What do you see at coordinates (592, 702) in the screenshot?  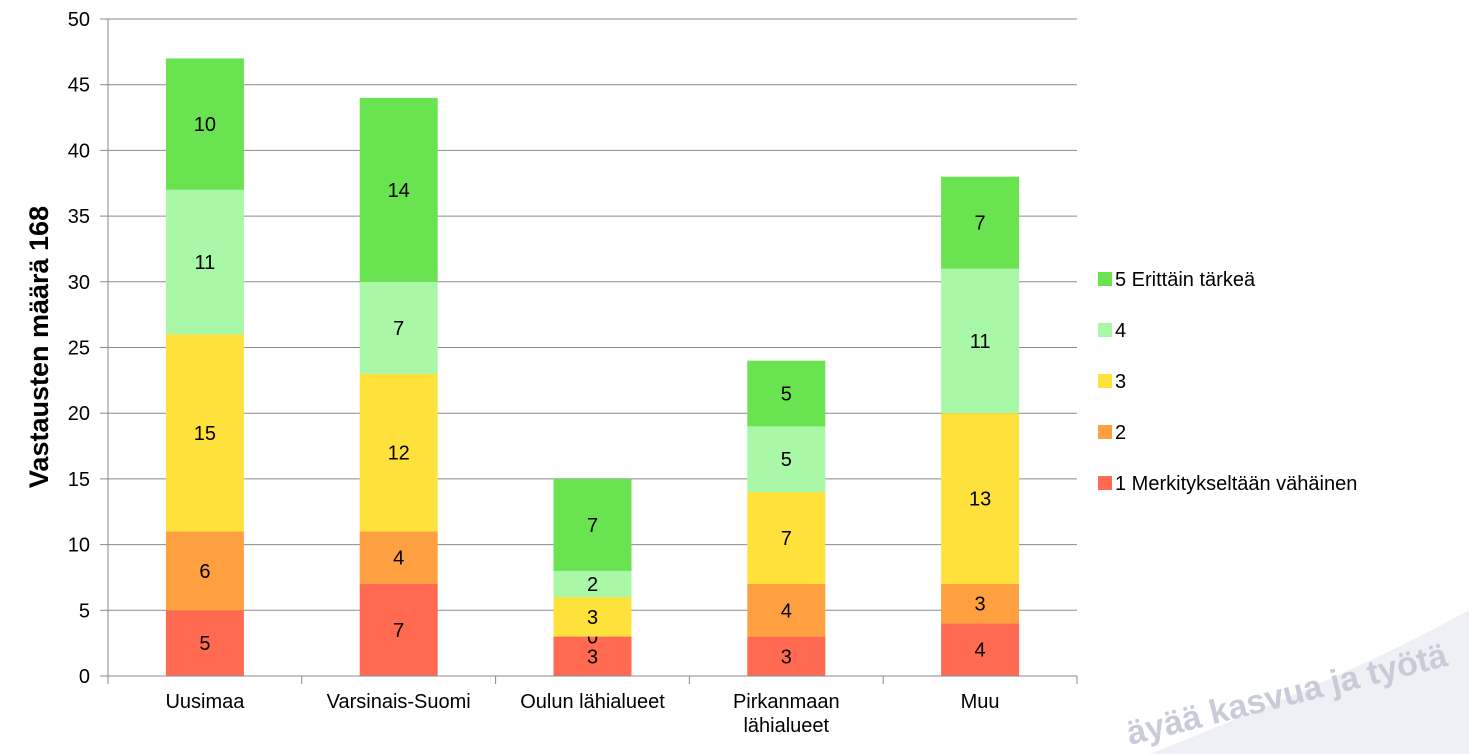 I see `x-tick-label: Oulun lähialueet` at bounding box center [592, 702].